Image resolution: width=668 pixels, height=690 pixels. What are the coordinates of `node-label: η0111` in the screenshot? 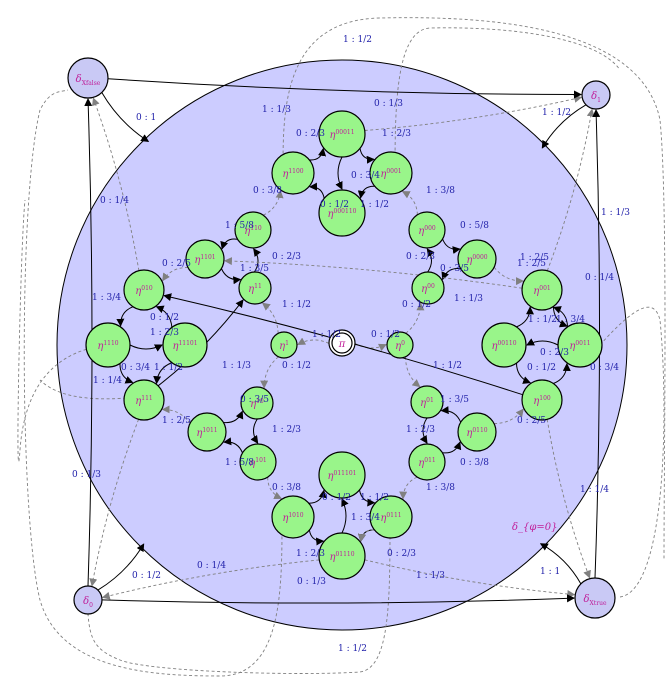 It's located at (390, 518).